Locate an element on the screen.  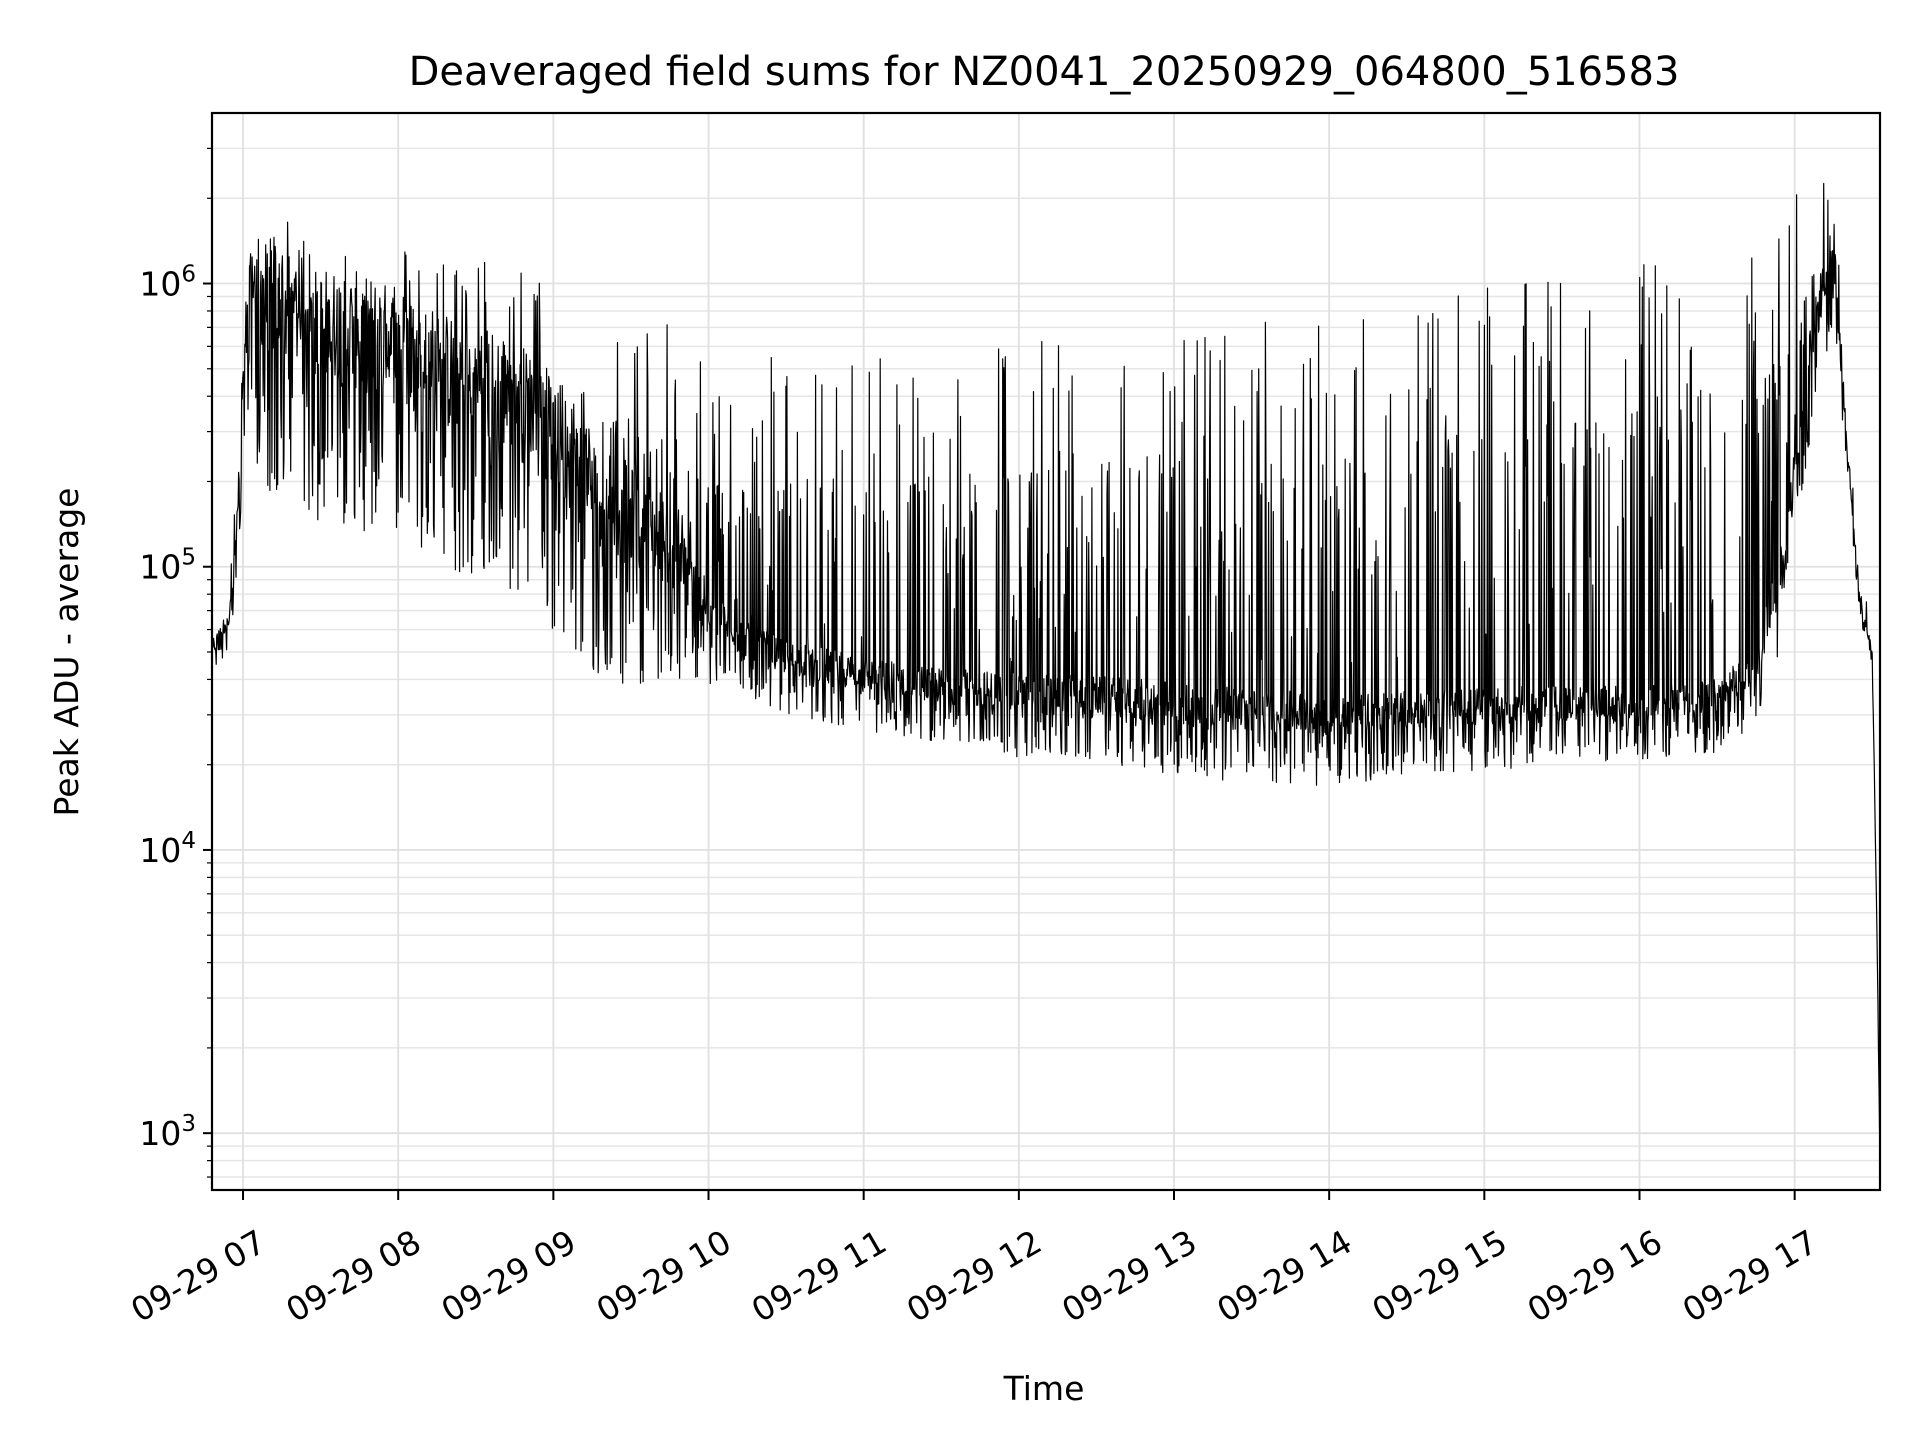
y-tick-label: 104 is located at coordinates (167, 849).